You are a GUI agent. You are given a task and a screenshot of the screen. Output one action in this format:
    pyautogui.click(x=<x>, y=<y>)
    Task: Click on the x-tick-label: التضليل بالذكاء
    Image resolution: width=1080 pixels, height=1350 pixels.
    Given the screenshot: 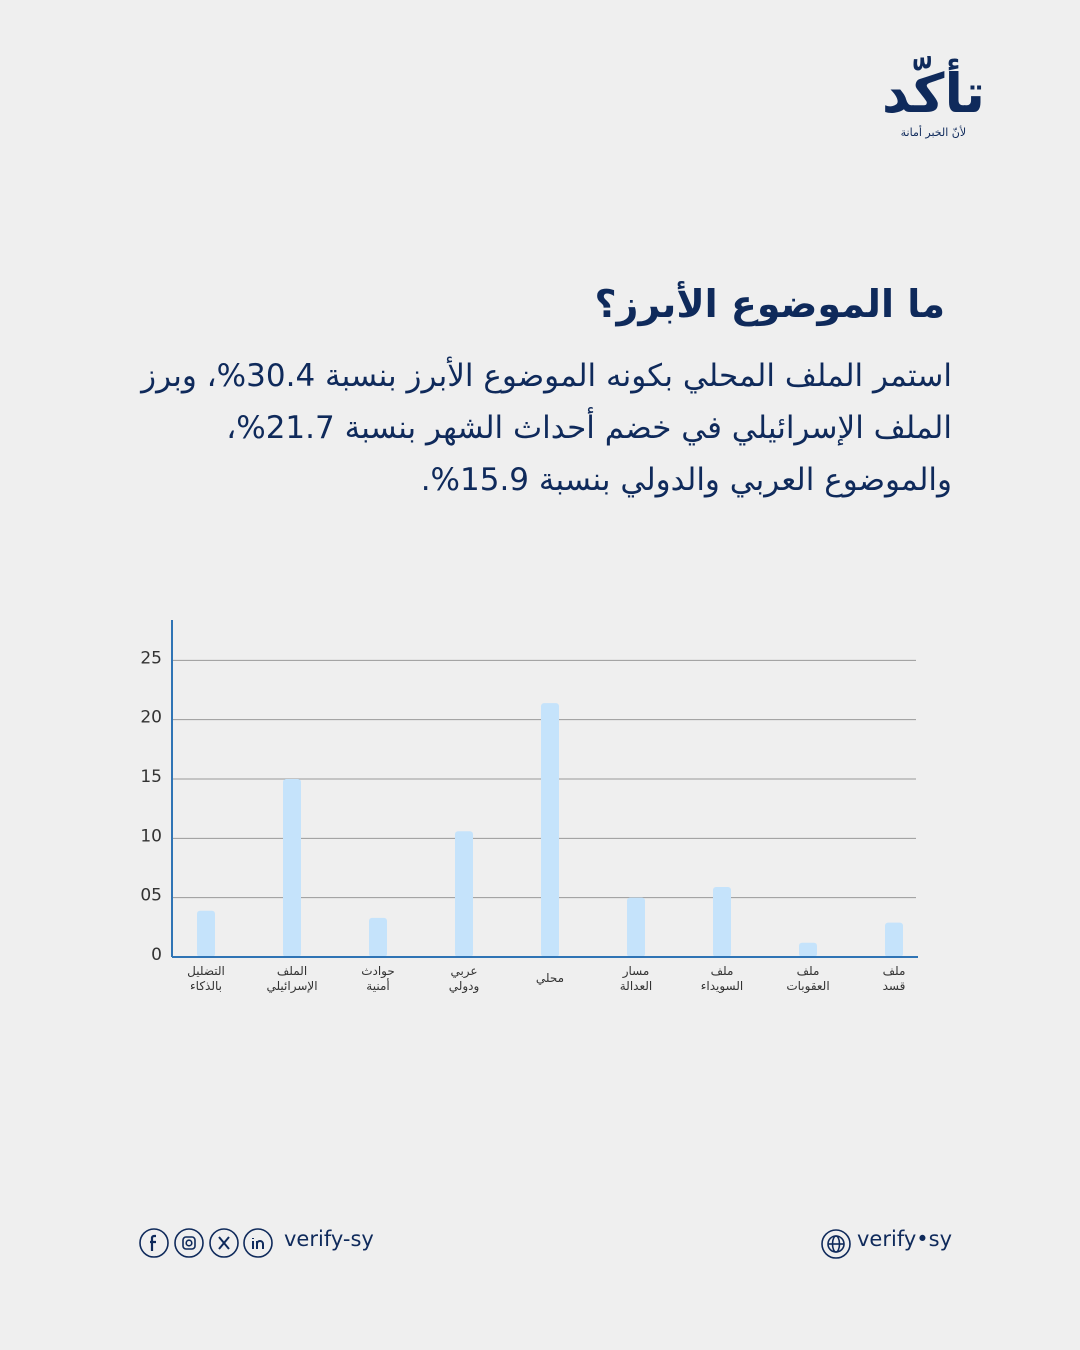 What is the action you would take?
    pyautogui.click(x=206, y=978)
    